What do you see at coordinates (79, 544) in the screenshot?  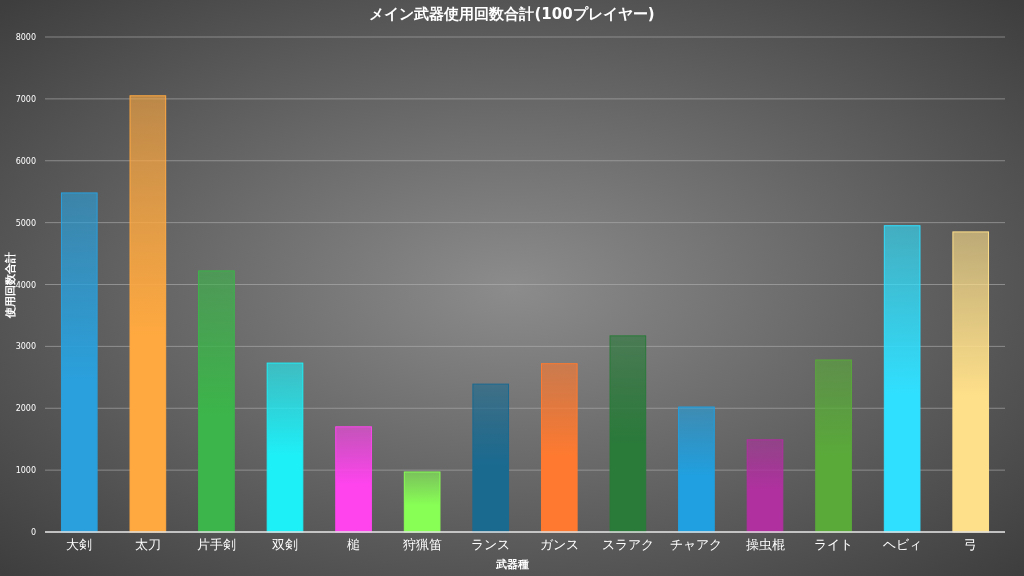 I see `x-tick-label: 大剣` at bounding box center [79, 544].